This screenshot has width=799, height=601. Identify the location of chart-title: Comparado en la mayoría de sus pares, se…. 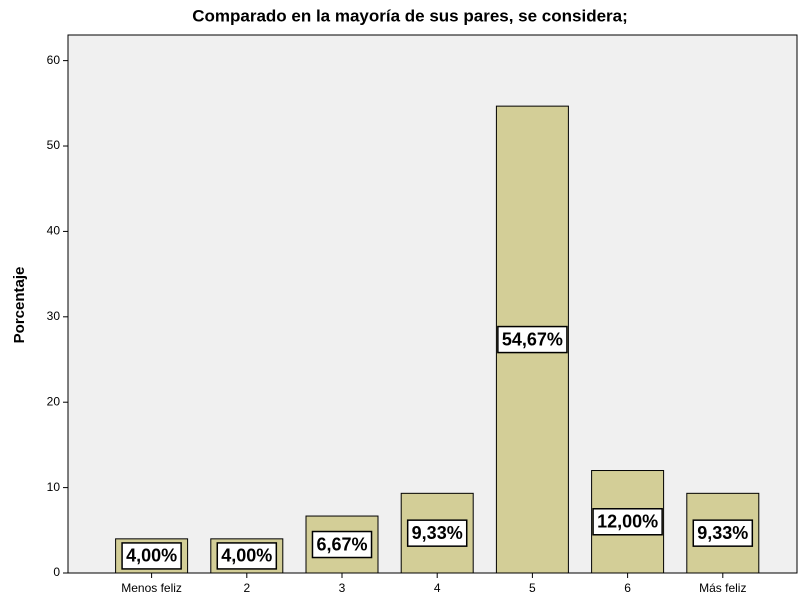
(410, 15).